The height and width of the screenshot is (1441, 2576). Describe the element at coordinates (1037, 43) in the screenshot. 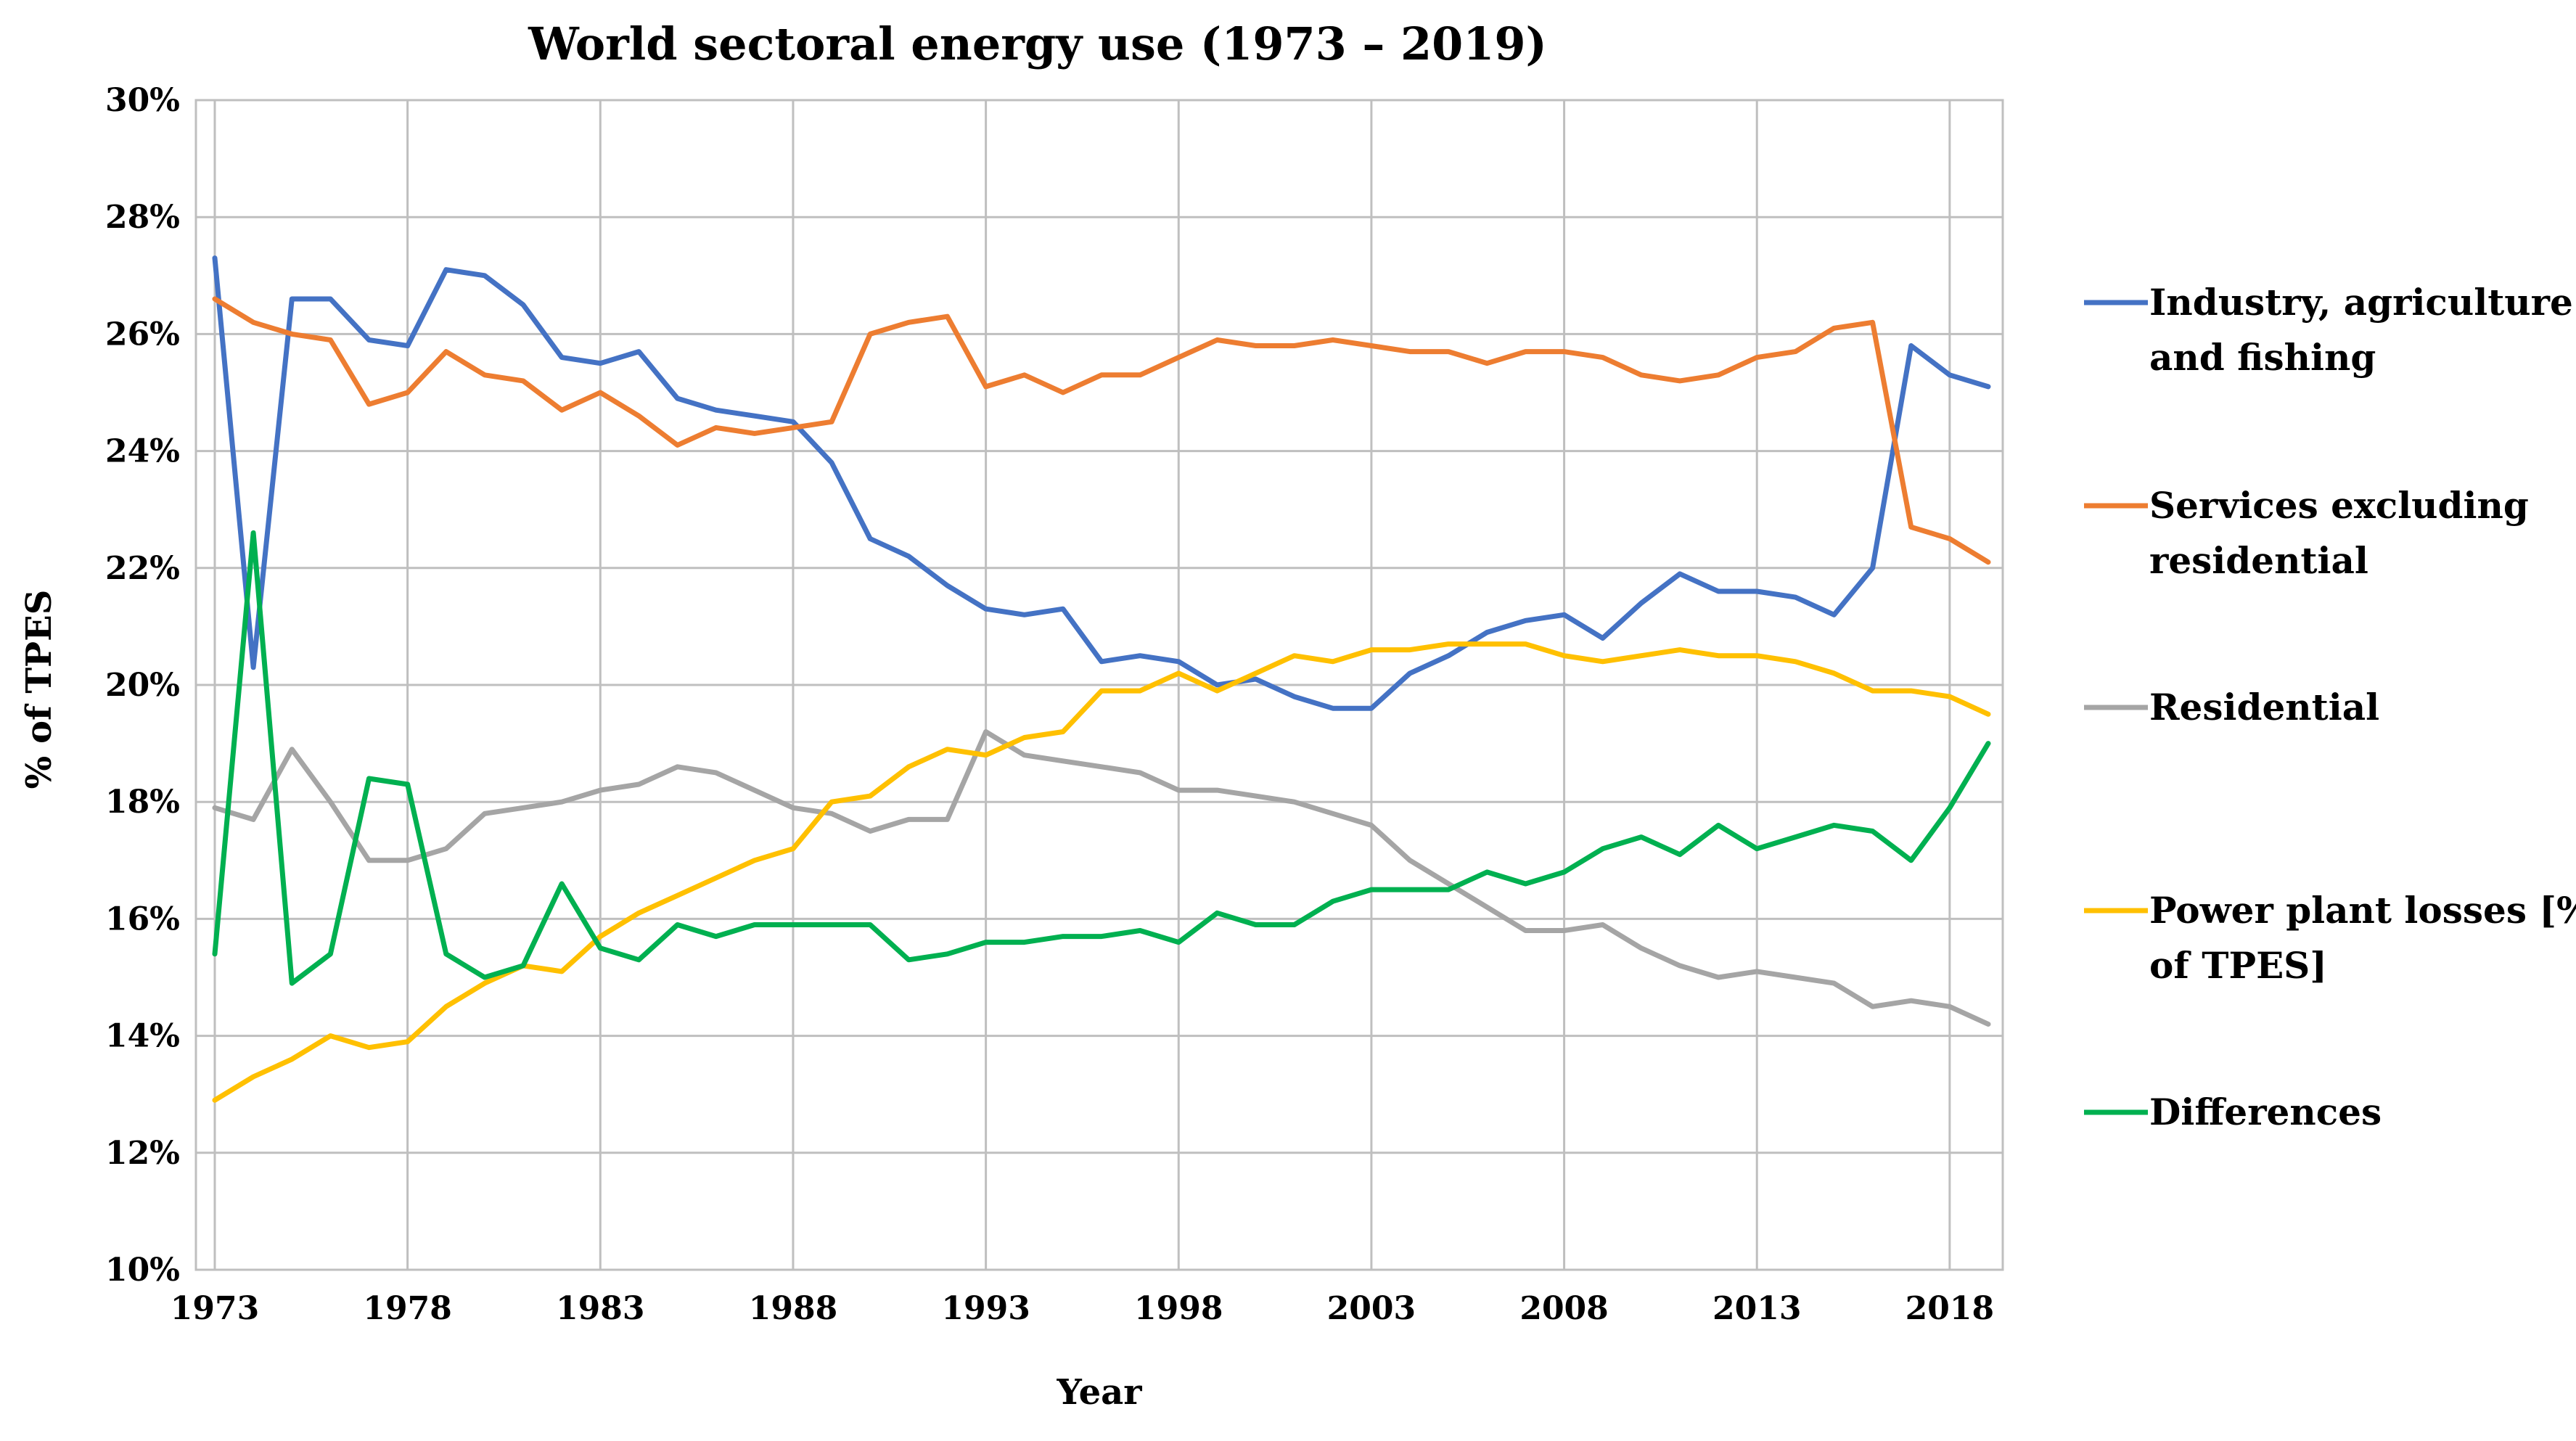

I see `chart-title: World sectoral energy use (1973 – 2019)` at that location.